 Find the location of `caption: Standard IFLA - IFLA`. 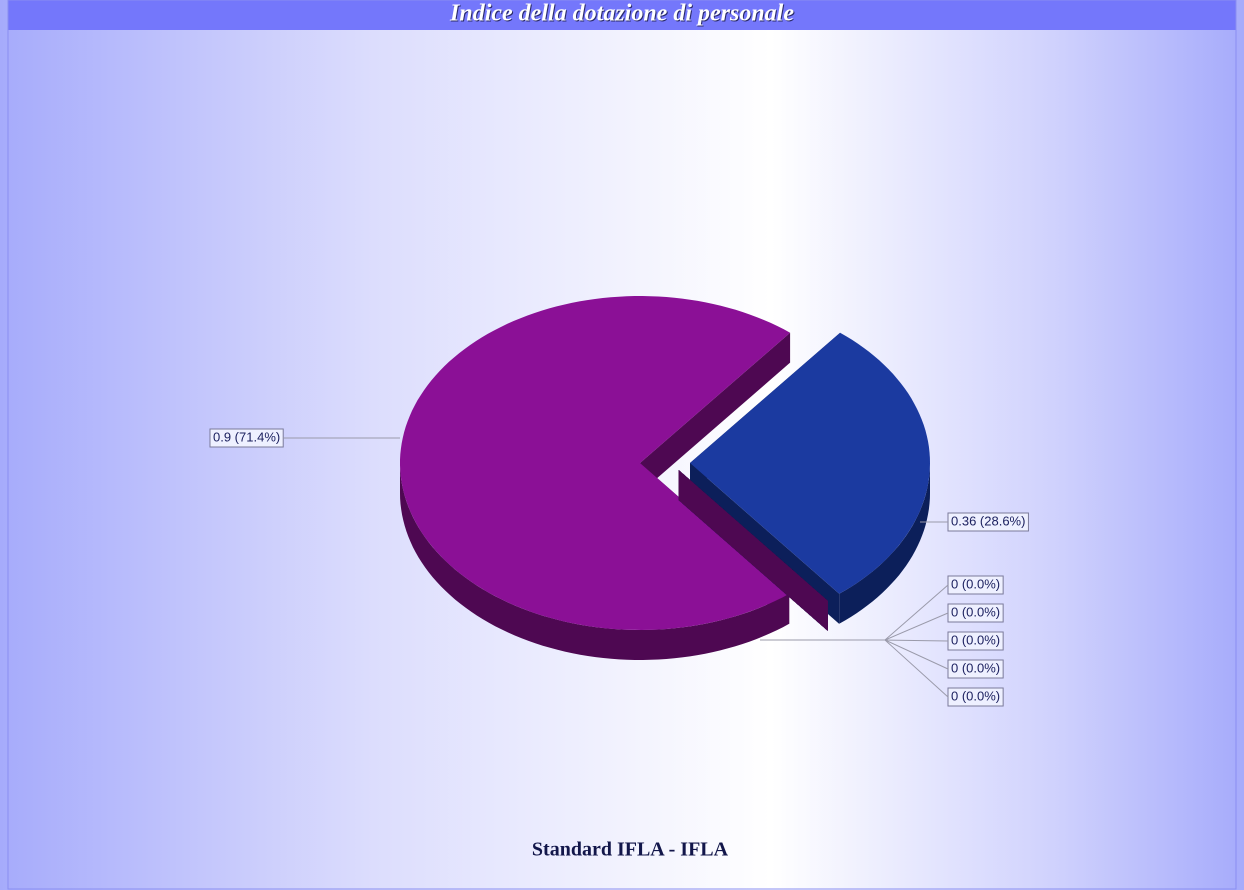

caption: Standard IFLA - IFLA is located at coordinates (630, 850).